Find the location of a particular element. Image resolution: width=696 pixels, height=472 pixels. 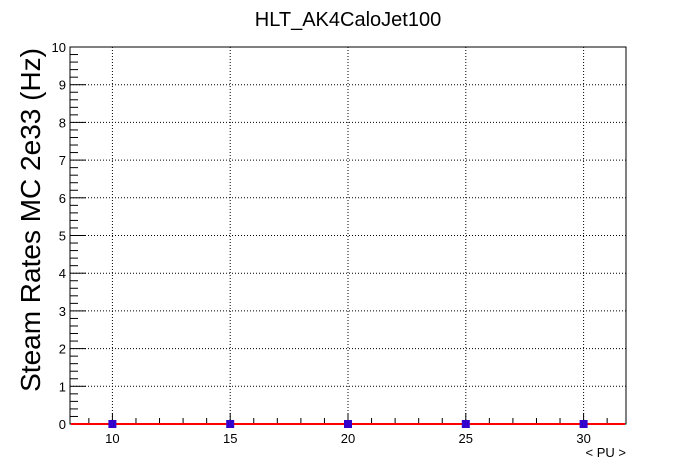

y-tick-label: 7 is located at coordinates (62, 160).